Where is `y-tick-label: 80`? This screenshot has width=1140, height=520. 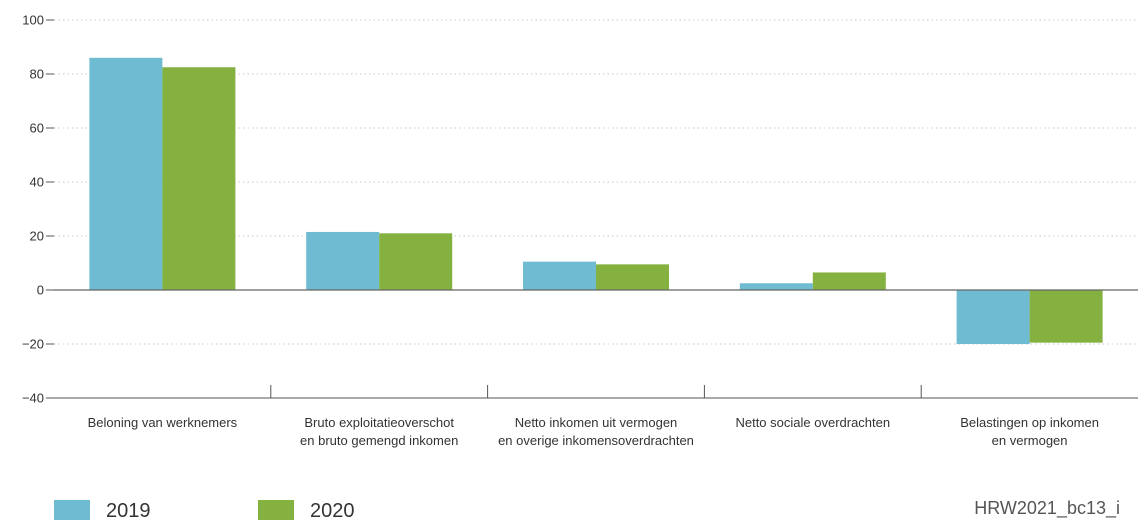
y-tick-label: 80 is located at coordinates (37, 74).